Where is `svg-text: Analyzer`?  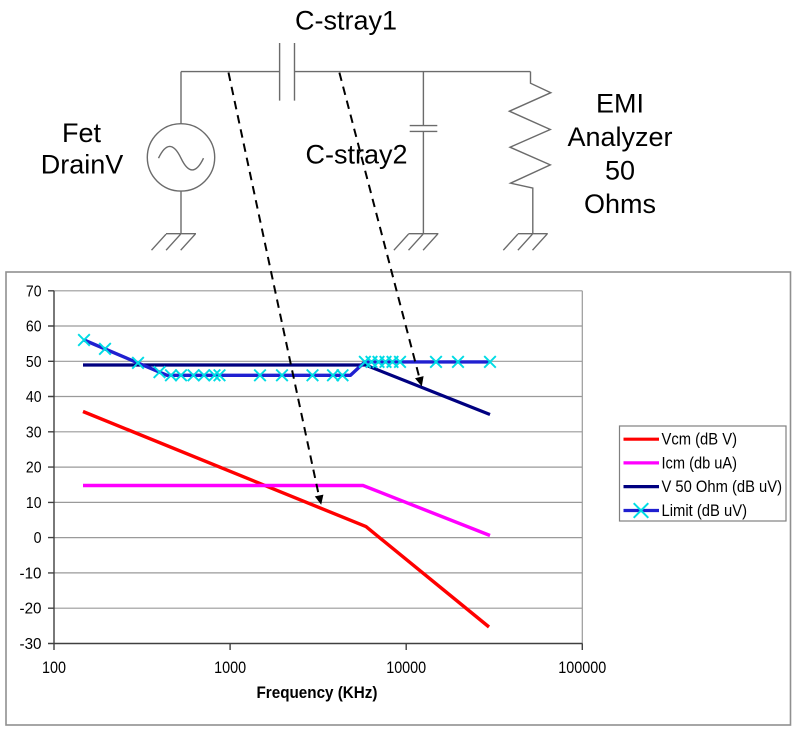 svg-text: Analyzer is located at coordinates (619, 137).